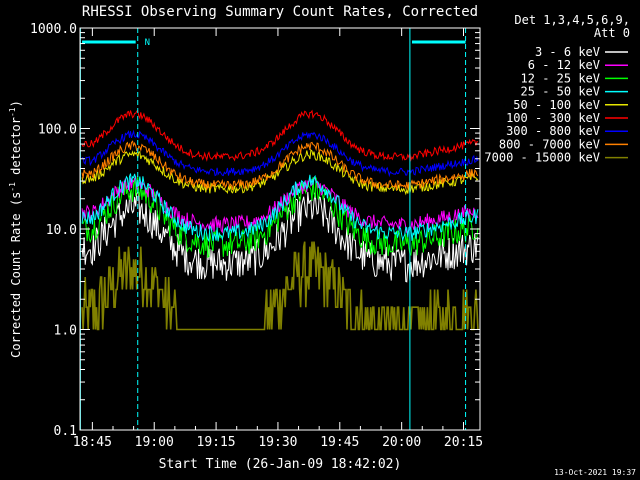 The image size is (640, 480). Describe the element at coordinates (92, 442) in the screenshot. I see `x-tick-label-0: 18:45` at that location.